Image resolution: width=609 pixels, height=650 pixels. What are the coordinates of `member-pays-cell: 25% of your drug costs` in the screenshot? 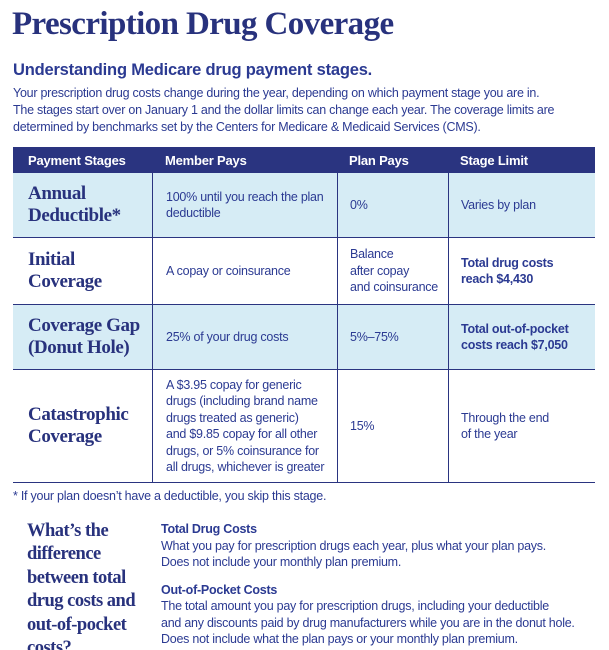 It's located at (244, 337).